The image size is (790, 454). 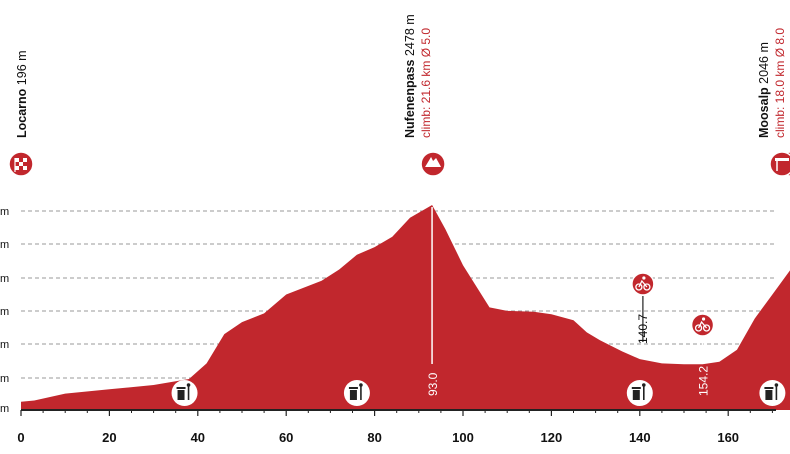 I want to click on location-elevation: 2478 m, so click(x=410, y=35).